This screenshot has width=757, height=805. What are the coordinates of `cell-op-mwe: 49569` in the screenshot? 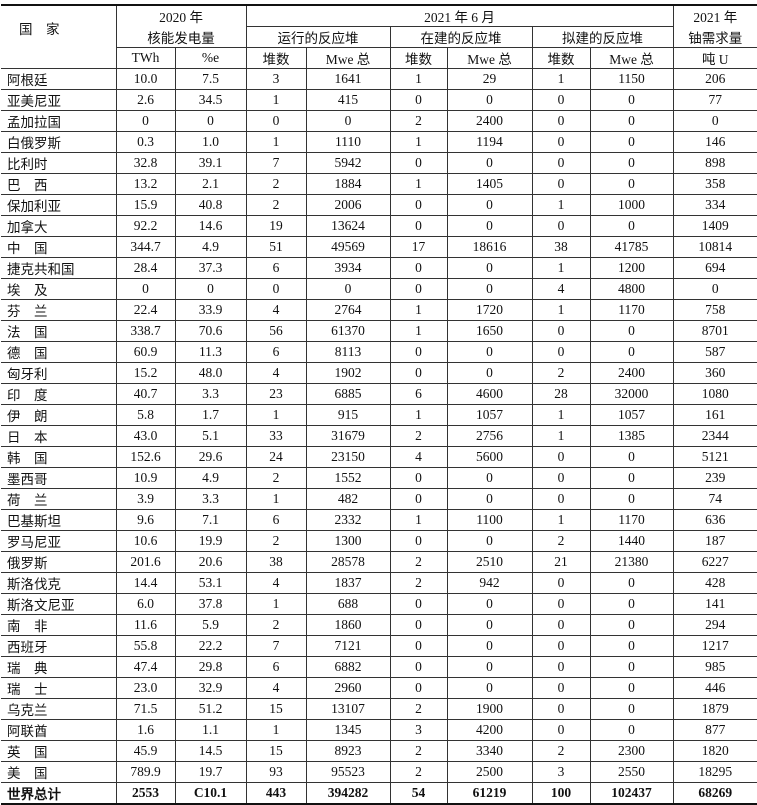 It's located at (348, 247).